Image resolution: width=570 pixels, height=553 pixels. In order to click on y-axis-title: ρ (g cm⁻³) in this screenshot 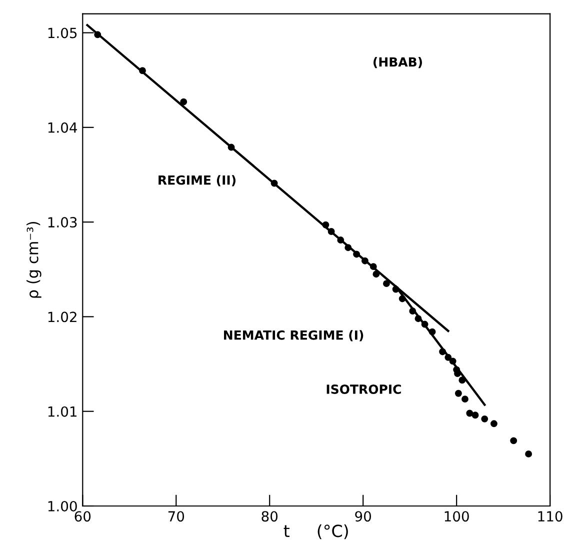, I will do `click(34, 260)`.